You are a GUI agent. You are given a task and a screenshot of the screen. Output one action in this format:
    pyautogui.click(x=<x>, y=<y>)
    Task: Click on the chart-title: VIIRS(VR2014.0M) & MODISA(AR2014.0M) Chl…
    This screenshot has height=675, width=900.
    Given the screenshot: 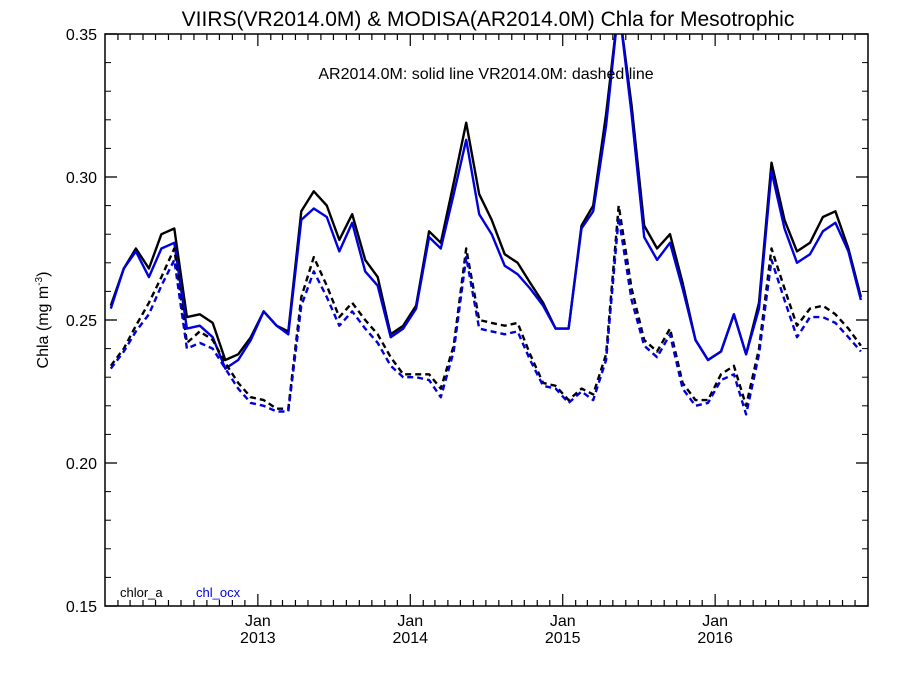 What is the action you would take?
    pyautogui.click(x=488, y=19)
    